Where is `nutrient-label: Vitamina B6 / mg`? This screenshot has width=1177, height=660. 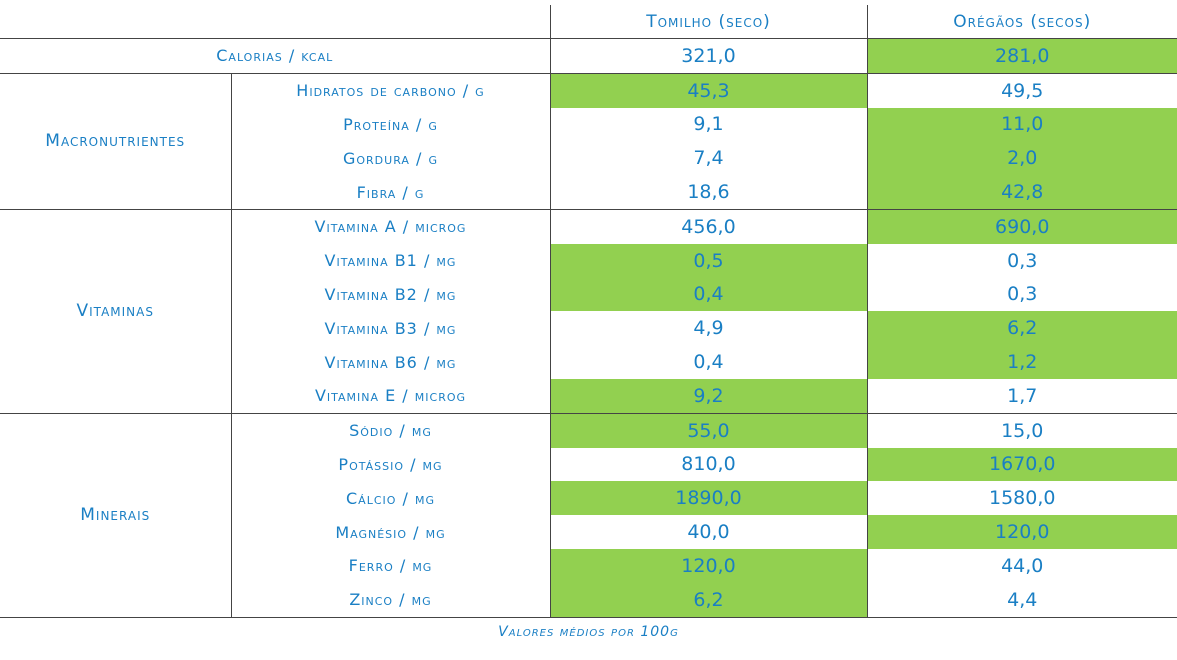
nutrient-label: Vitamina B6 / mg is located at coordinates (391, 362).